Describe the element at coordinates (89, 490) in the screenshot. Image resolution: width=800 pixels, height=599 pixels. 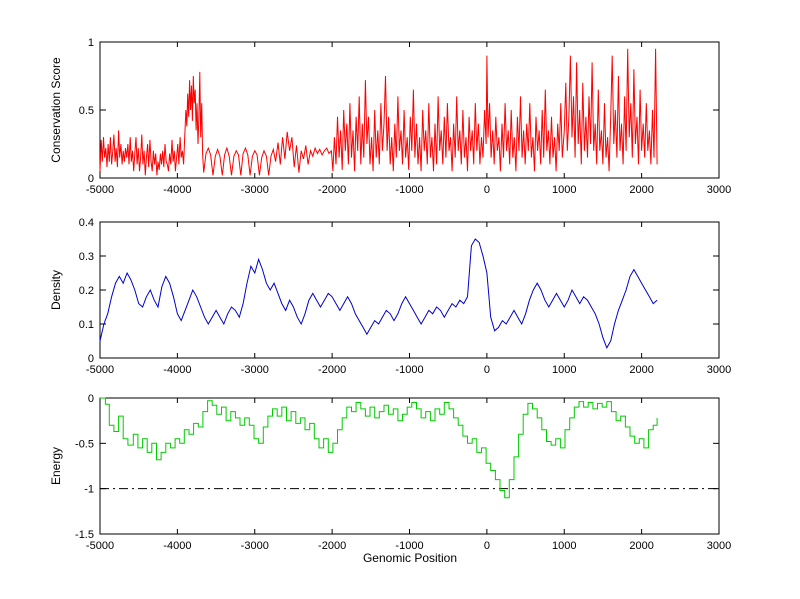
I see `y-tick-label: -1` at that location.